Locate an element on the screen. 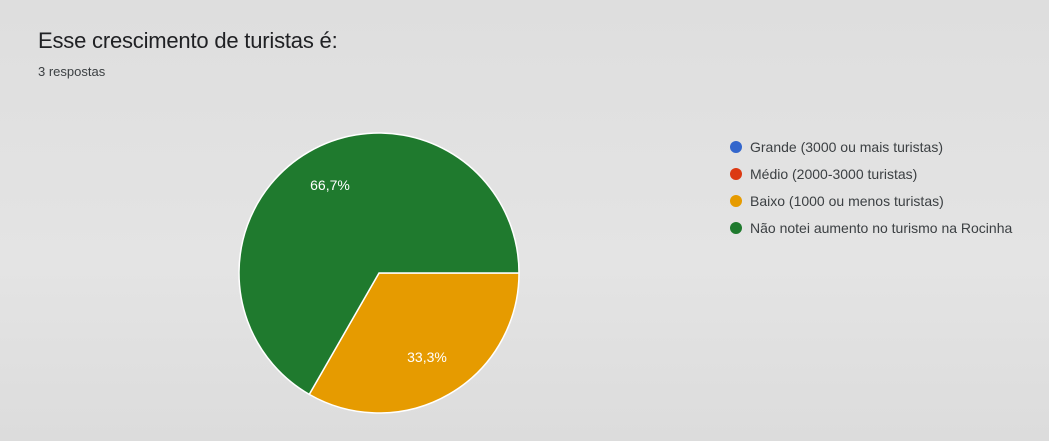 The width and height of the screenshot is (1049, 441). legend-item-3: Não notei aumento no turismo na Rocinha is located at coordinates (880, 228).